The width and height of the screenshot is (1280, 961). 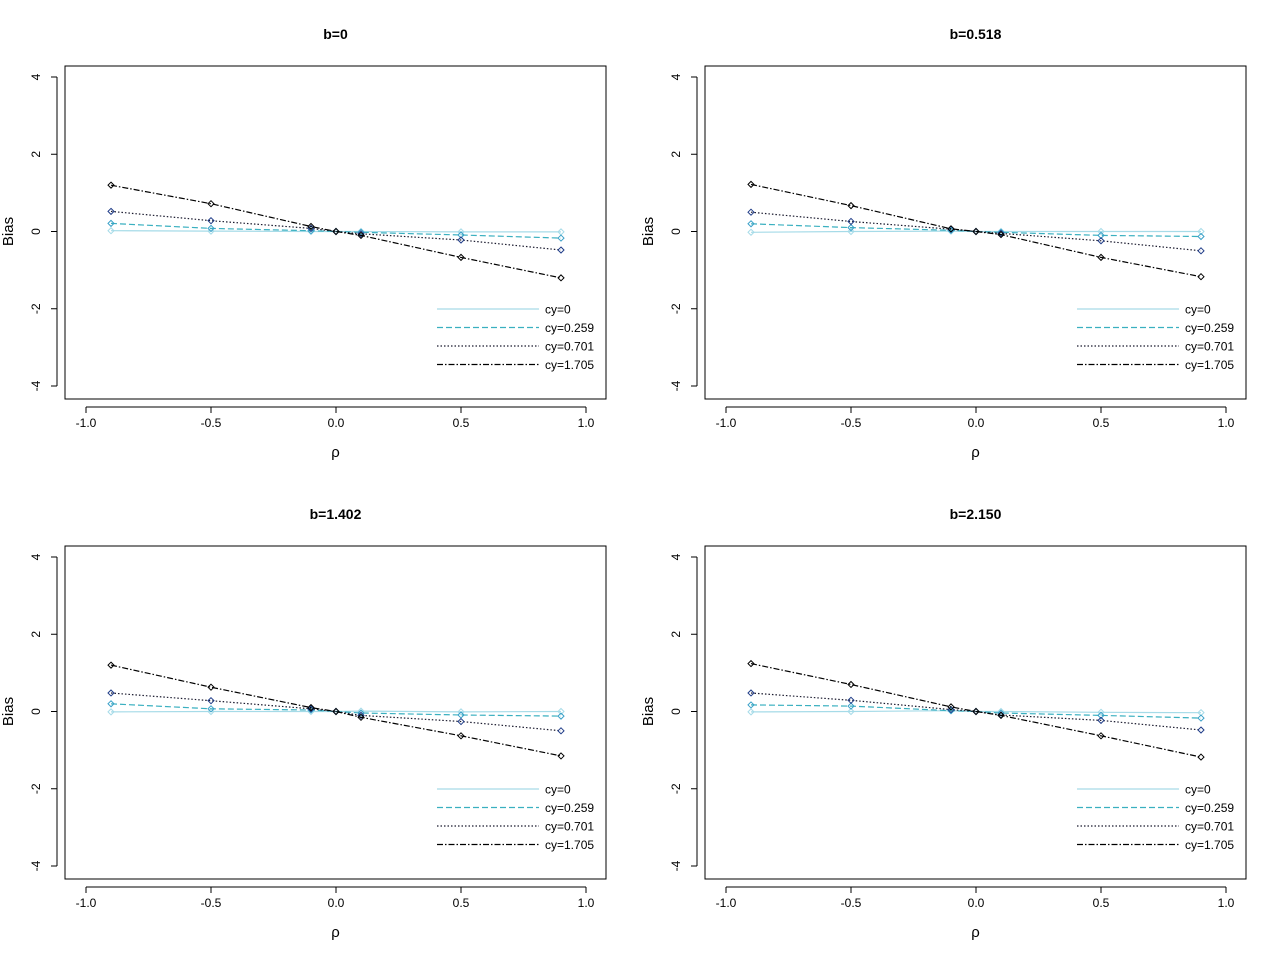 I want to click on chart-title: b=0, so click(x=335, y=34).